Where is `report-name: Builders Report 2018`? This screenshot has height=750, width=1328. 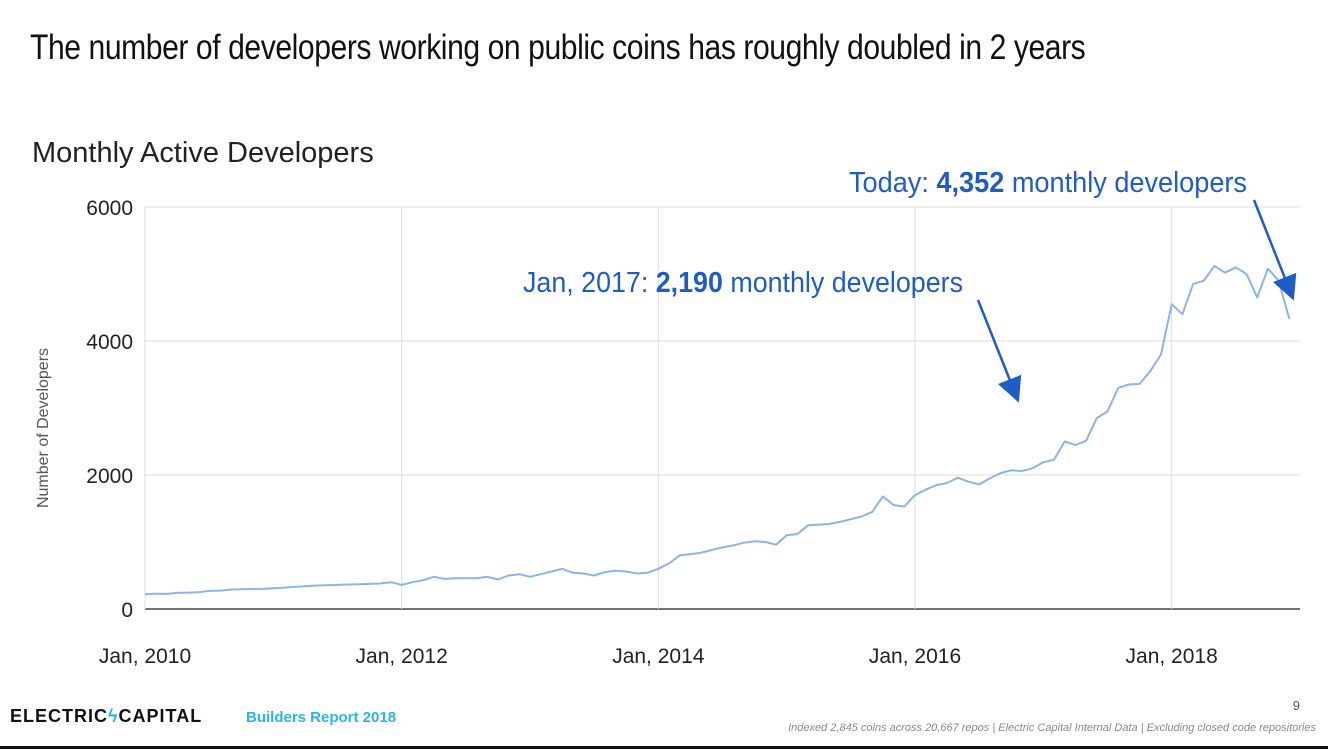 report-name: Builders Report 2018 is located at coordinates (321, 717).